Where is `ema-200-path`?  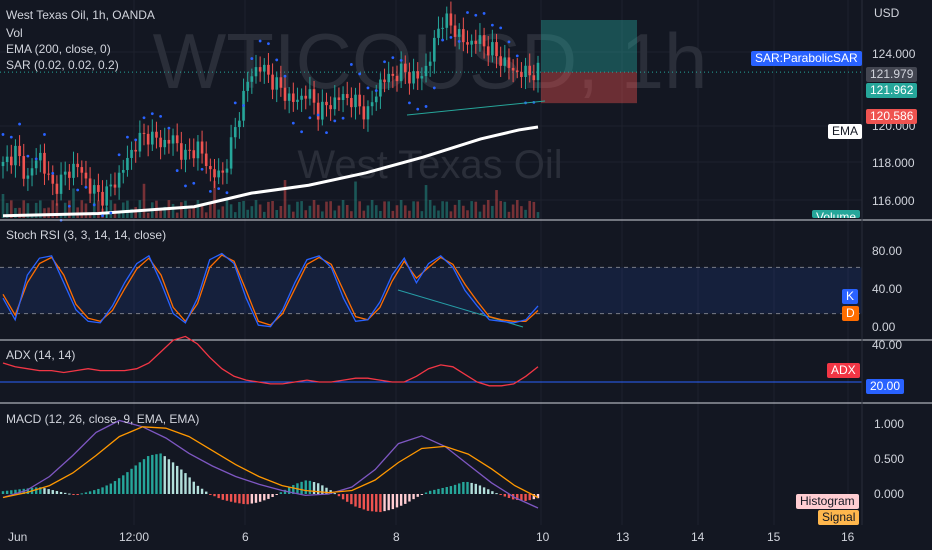 ema-200-path is located at coordinates (270, 171).